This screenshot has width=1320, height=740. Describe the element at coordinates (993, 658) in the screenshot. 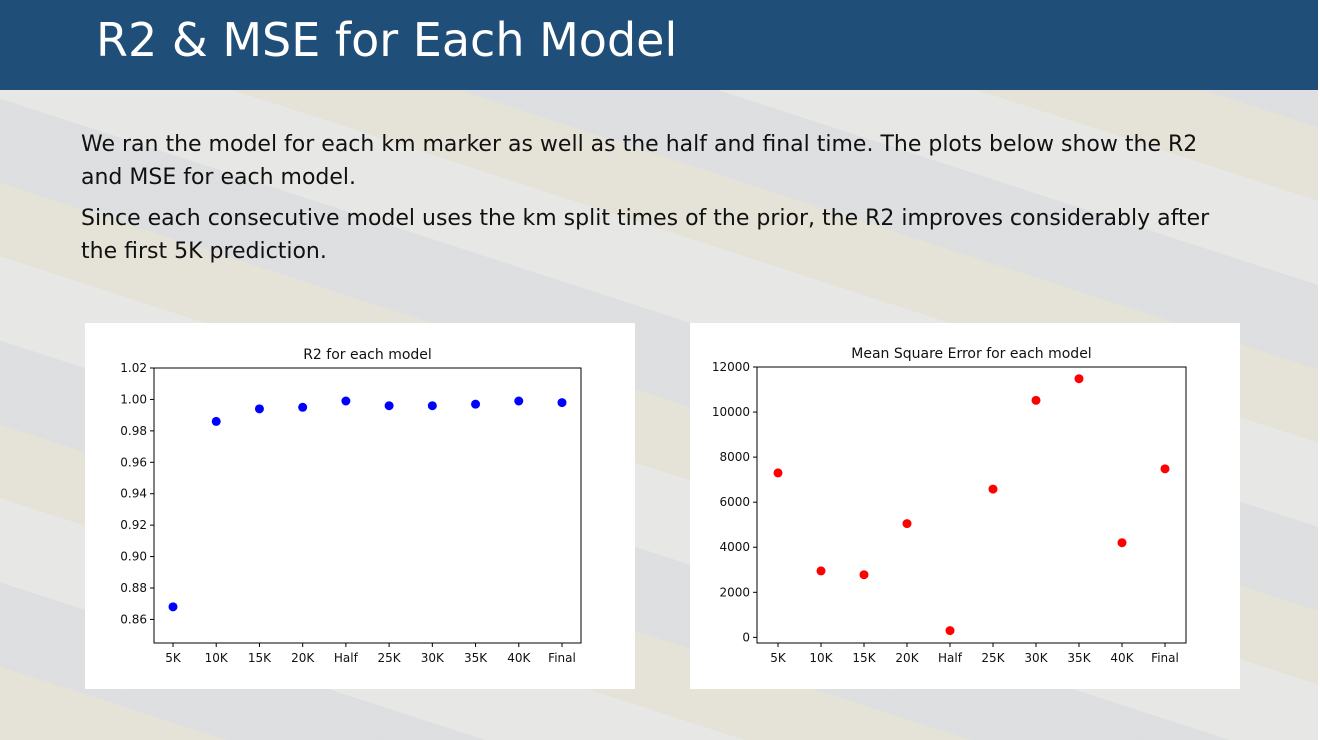

I see `mse-x-tick-label: 25K` at that location.